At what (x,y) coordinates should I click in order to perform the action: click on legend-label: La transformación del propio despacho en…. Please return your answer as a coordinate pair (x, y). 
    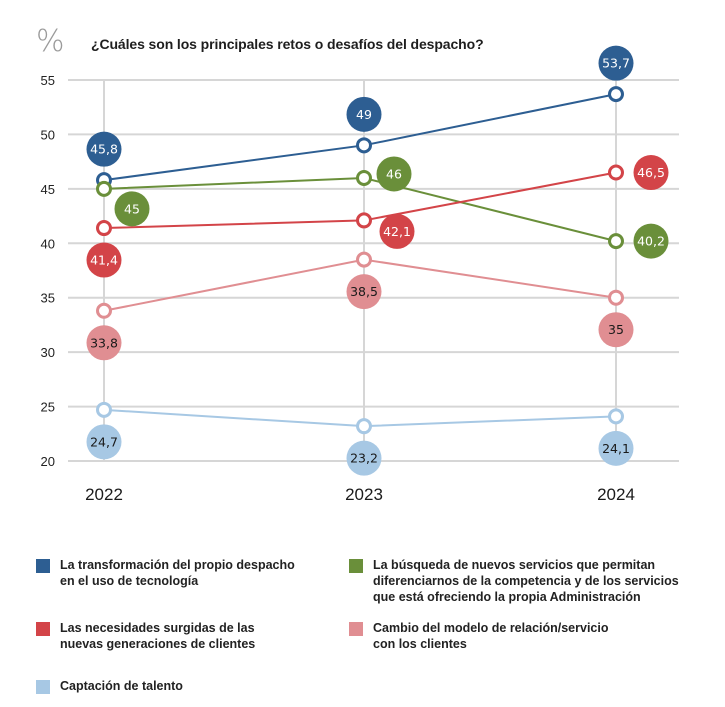
    Looking at the image, I should click on (177, 573).